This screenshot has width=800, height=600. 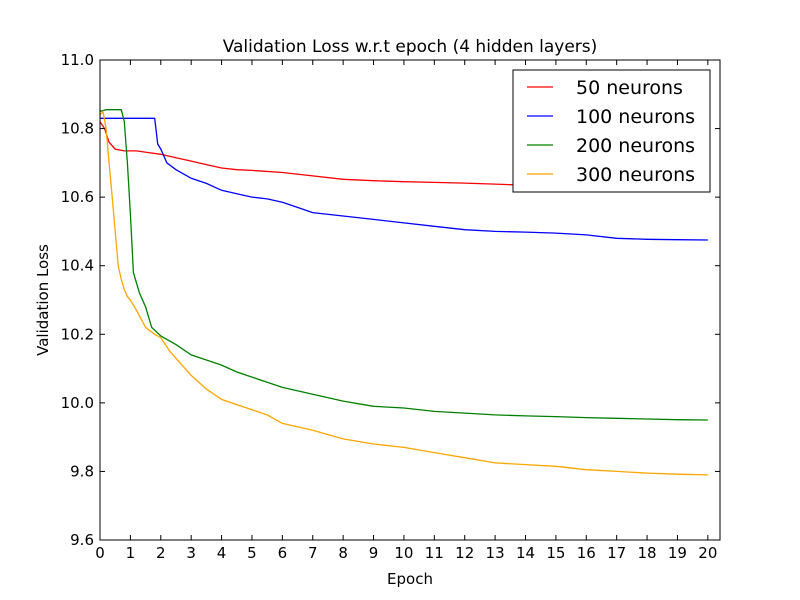 What do you see at coordinates (635, 146) in the screenshot?
I see `legend-label: 200 neurons` at bounding box center [635, 146].